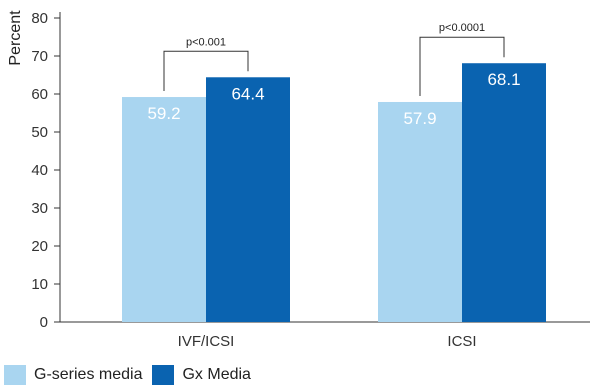  I want to click on bar-value-label: 57.9, so click(419, 118).